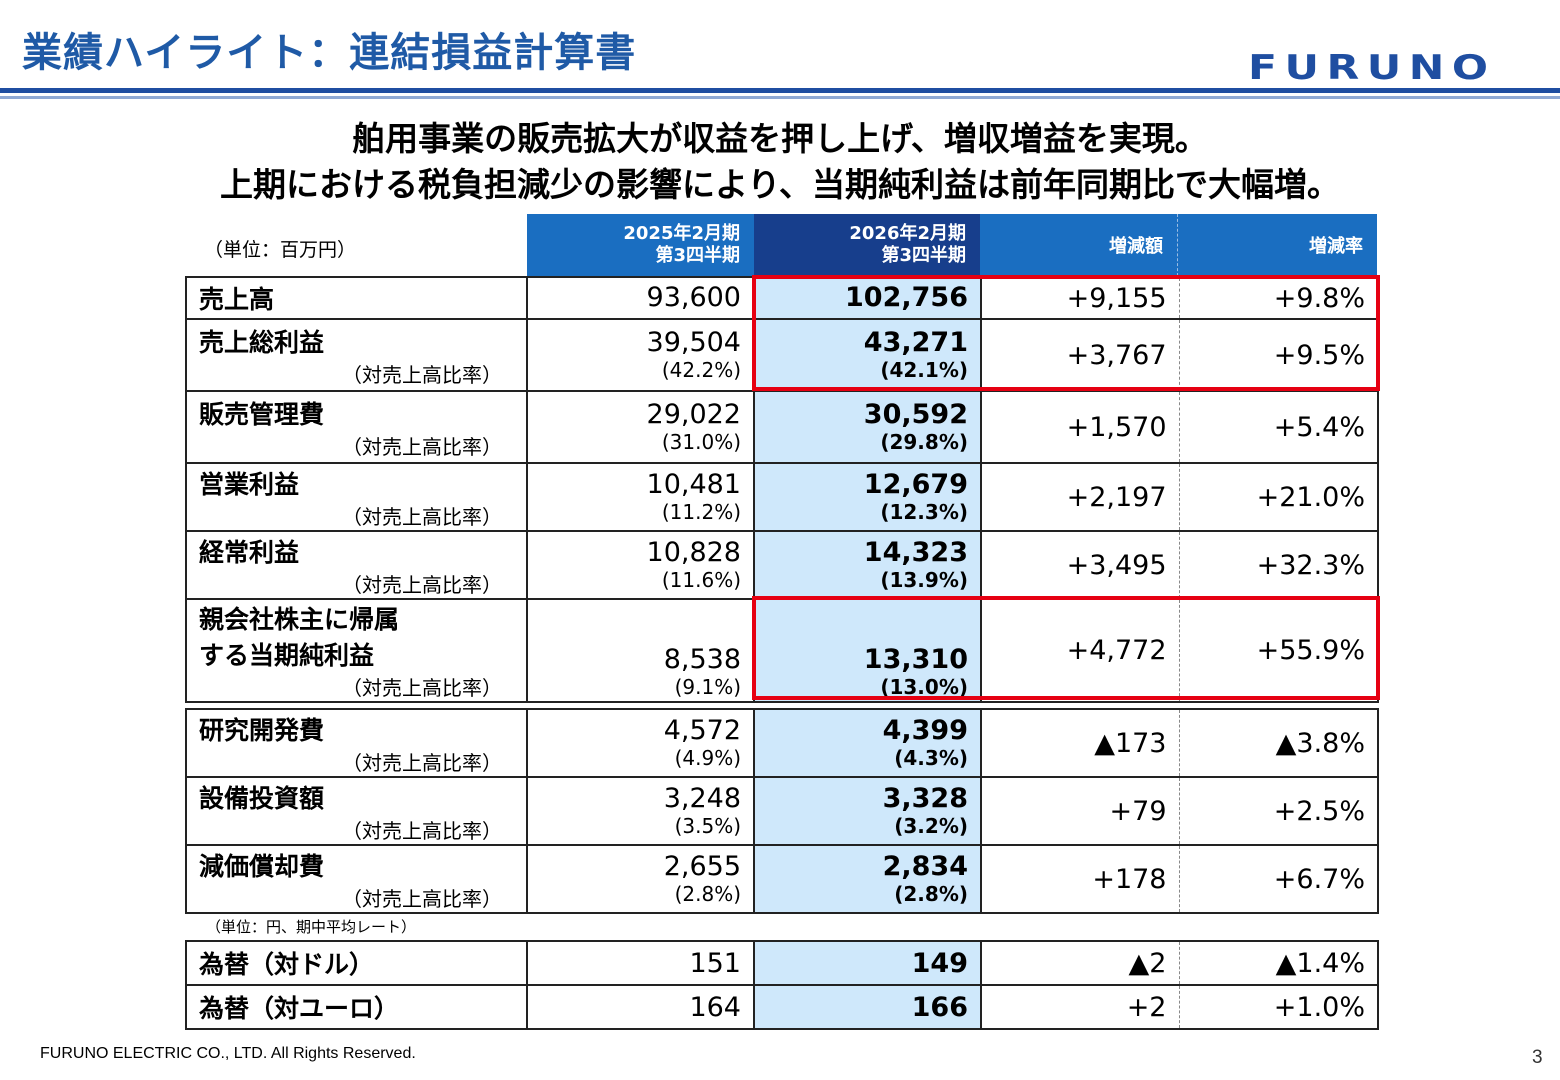 This screenshot has width=1560, height=1080. I want to click on curr-value: 30,592, so click(915, 414).